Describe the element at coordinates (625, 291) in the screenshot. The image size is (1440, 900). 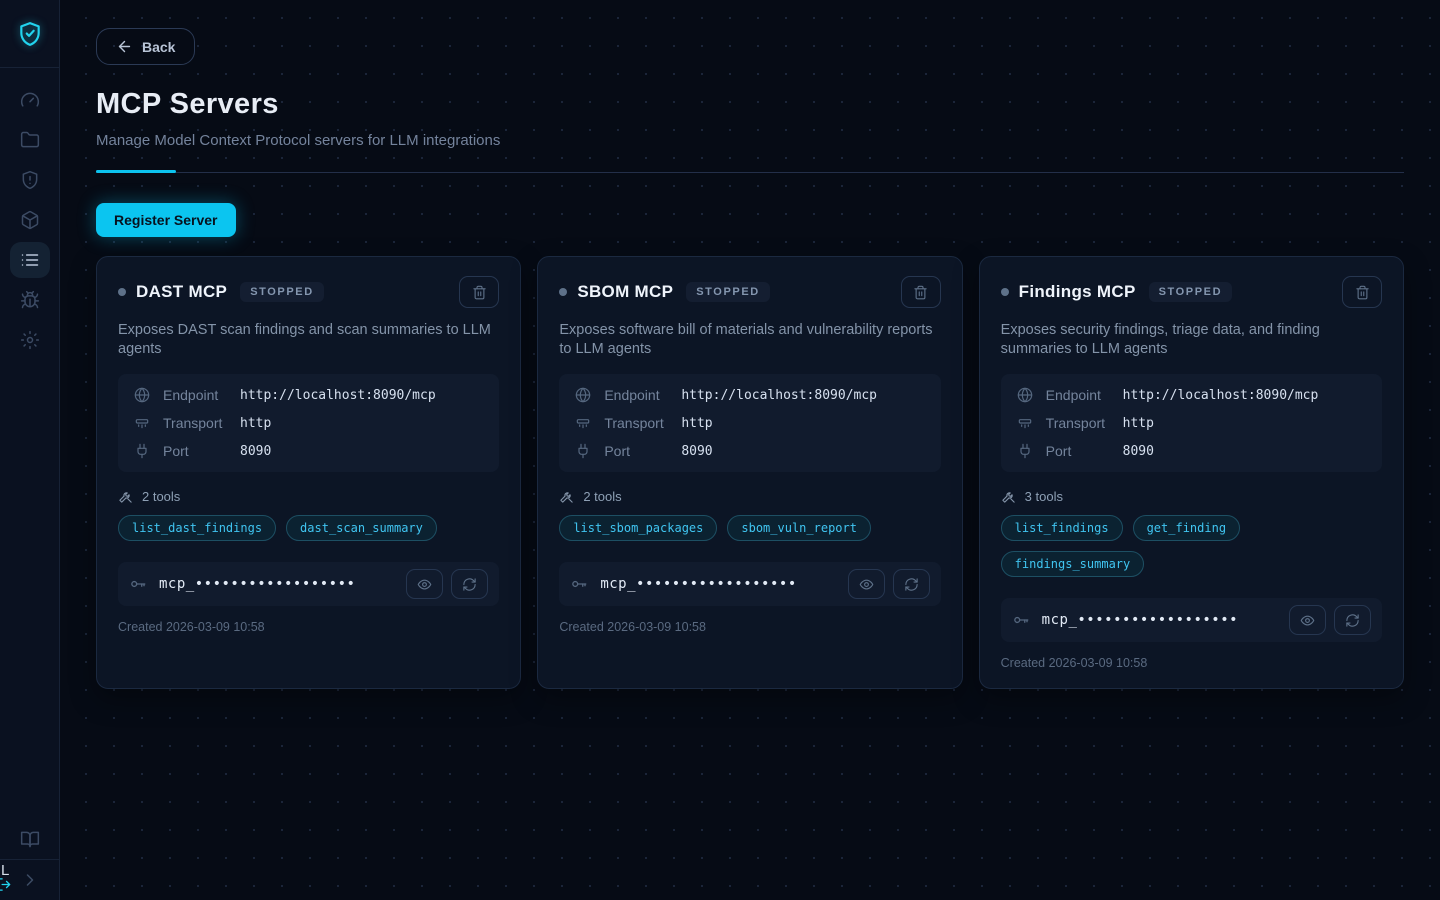
I see `server-name: SBOM MCP` at that location.